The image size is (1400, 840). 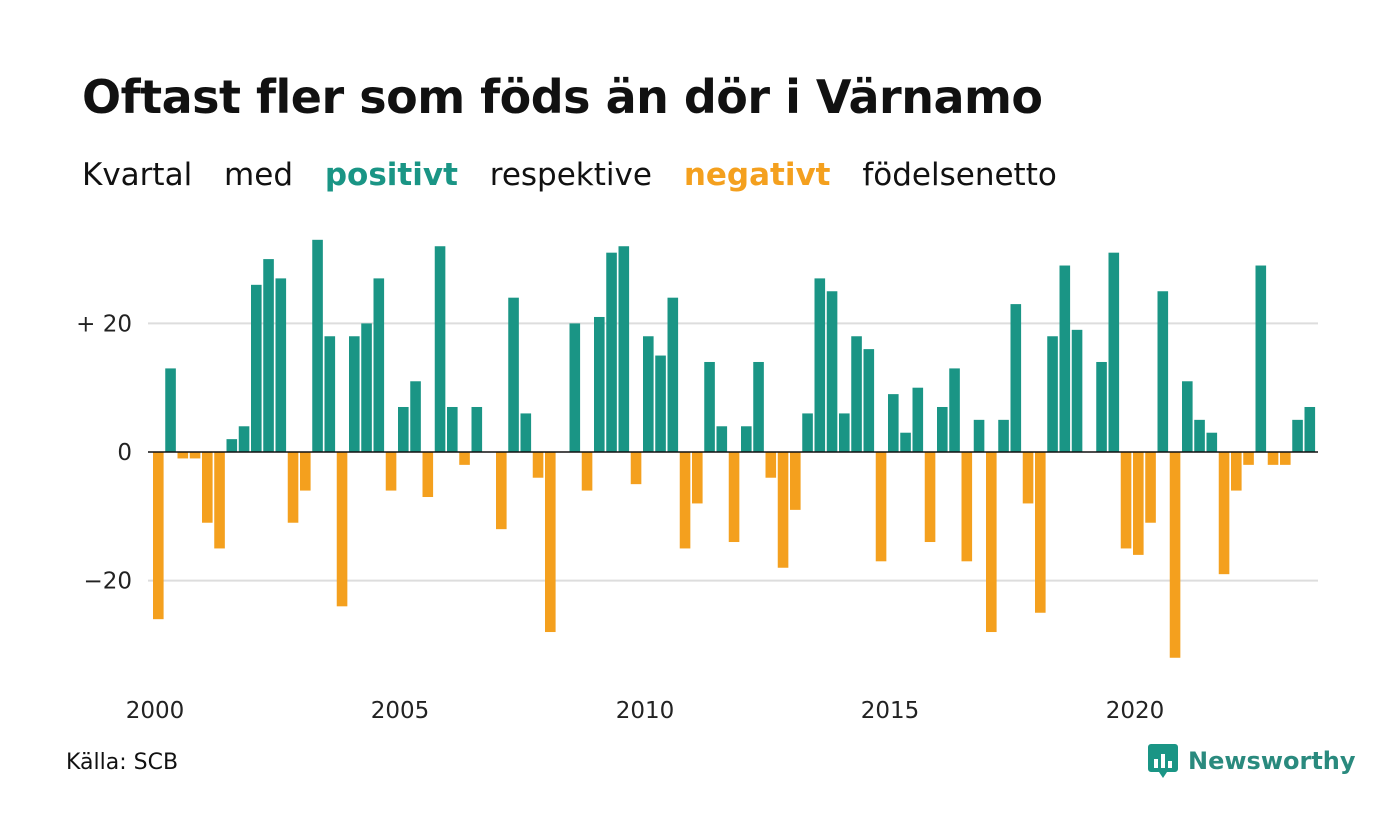 What do you see at coordinates (757, 175) in the screenshot?
I see `subtitle-negative-label: negativt` at bounding box center [757, 175].